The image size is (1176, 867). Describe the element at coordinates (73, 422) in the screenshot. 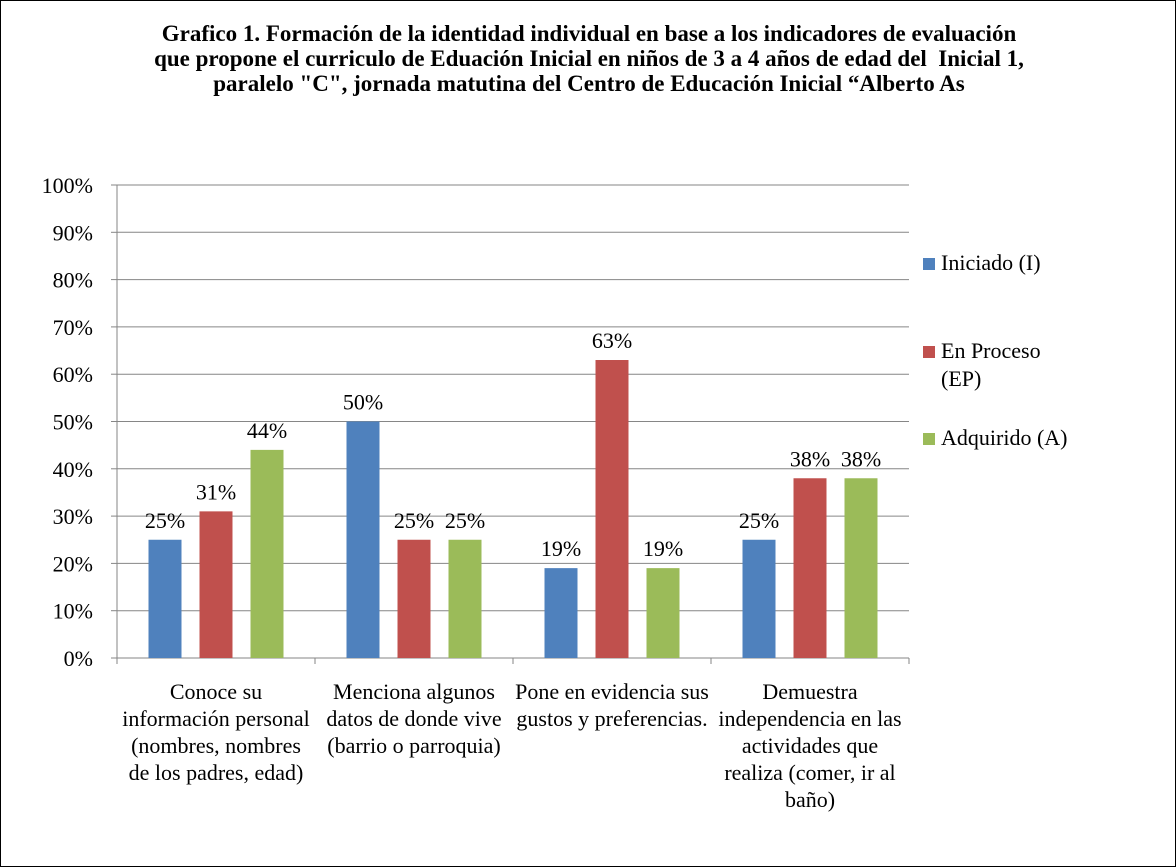

I see `y-tick-label: 50%` at that location.